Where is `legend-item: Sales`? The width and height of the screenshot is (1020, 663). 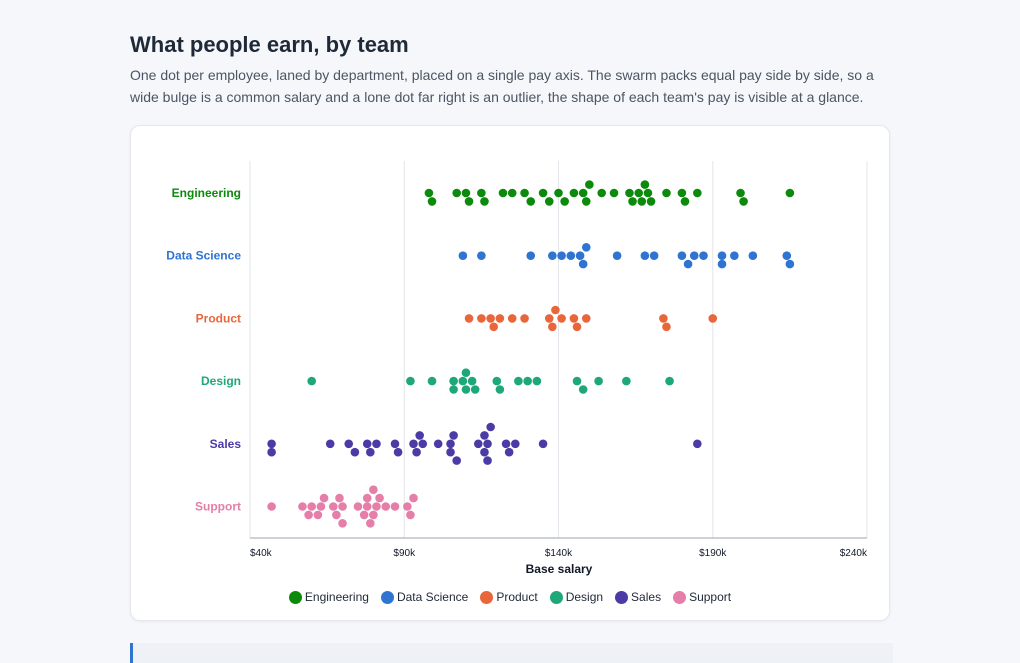 legend-item: Sales is located at coordinates (638, 597).